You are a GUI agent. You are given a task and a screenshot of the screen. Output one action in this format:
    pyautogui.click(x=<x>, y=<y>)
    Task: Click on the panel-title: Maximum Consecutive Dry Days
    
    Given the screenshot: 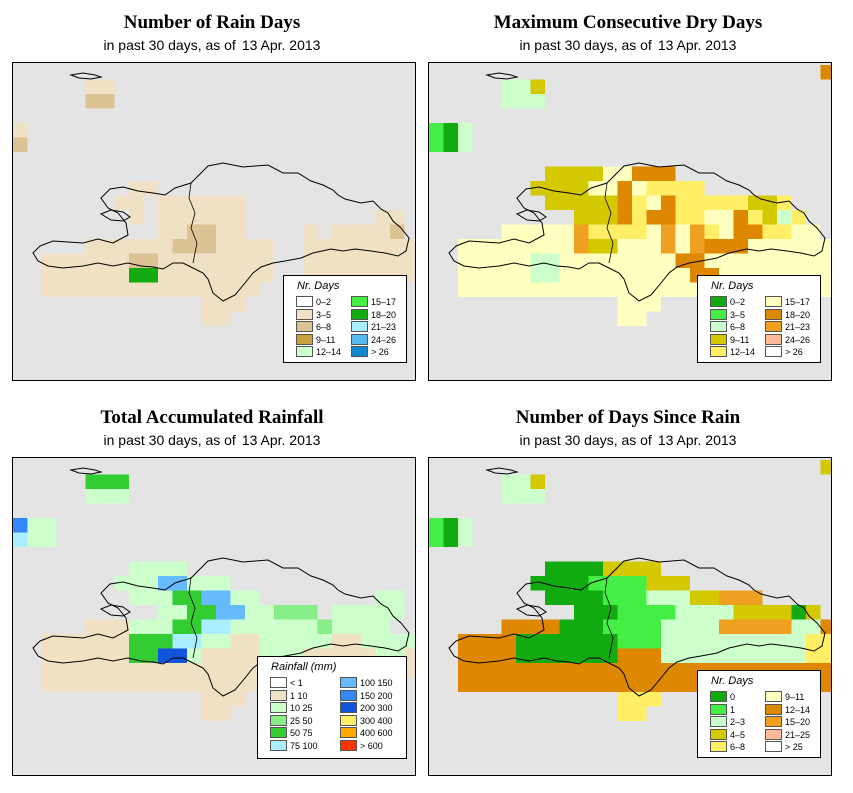 What is the action you would take?
    pyautogui.click(x=628, y=22)
    